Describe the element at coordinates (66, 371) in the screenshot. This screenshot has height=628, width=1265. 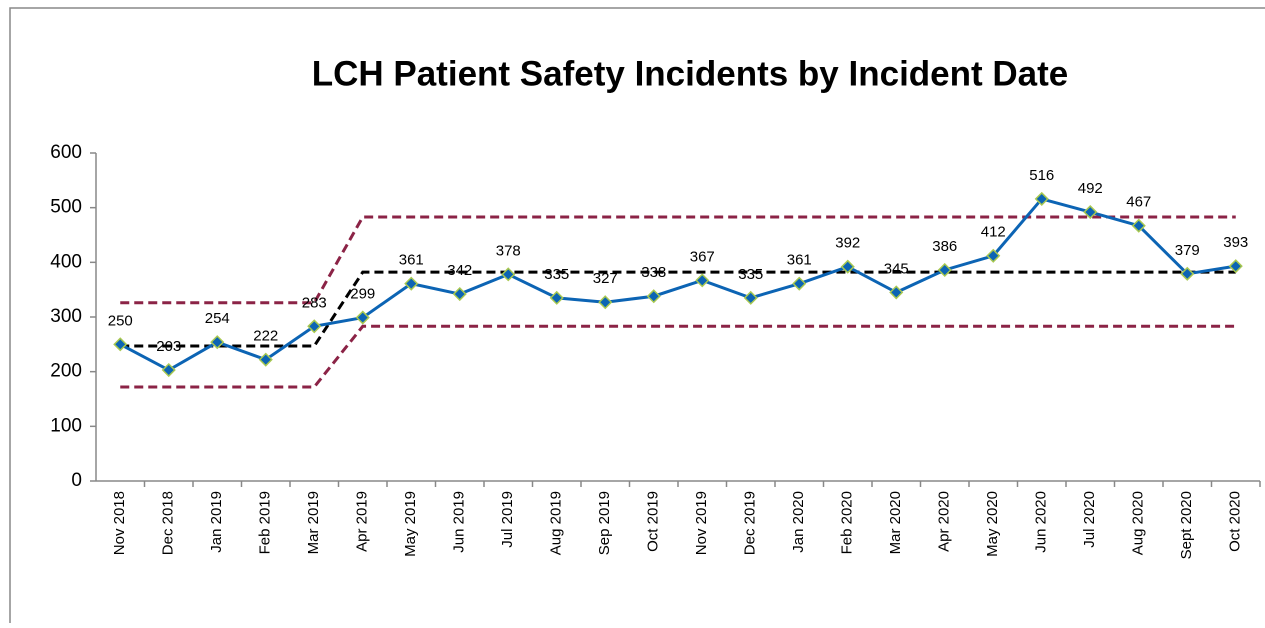
I see `y-tick-label: 200` at that location.